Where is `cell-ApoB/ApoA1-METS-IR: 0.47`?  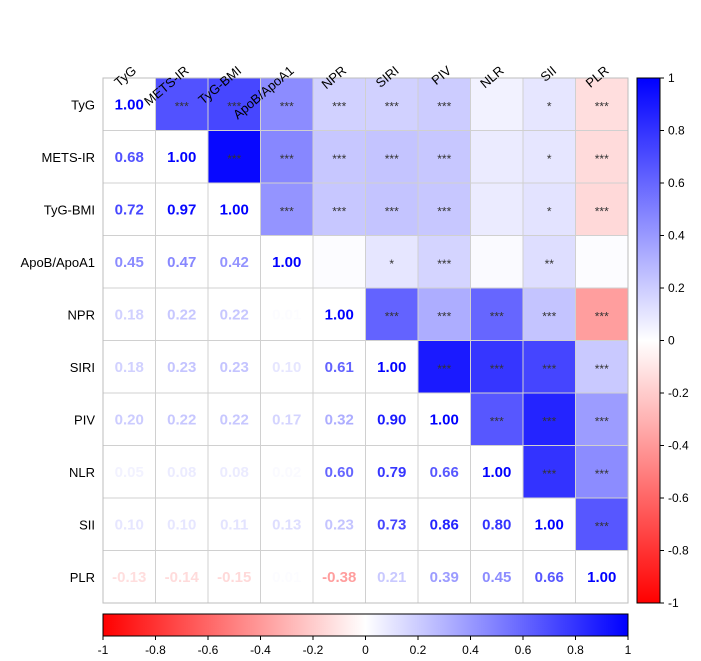
cell-ApoB/ApoA1-METS-IR: 0.47 is located at coordinates (182, 262).